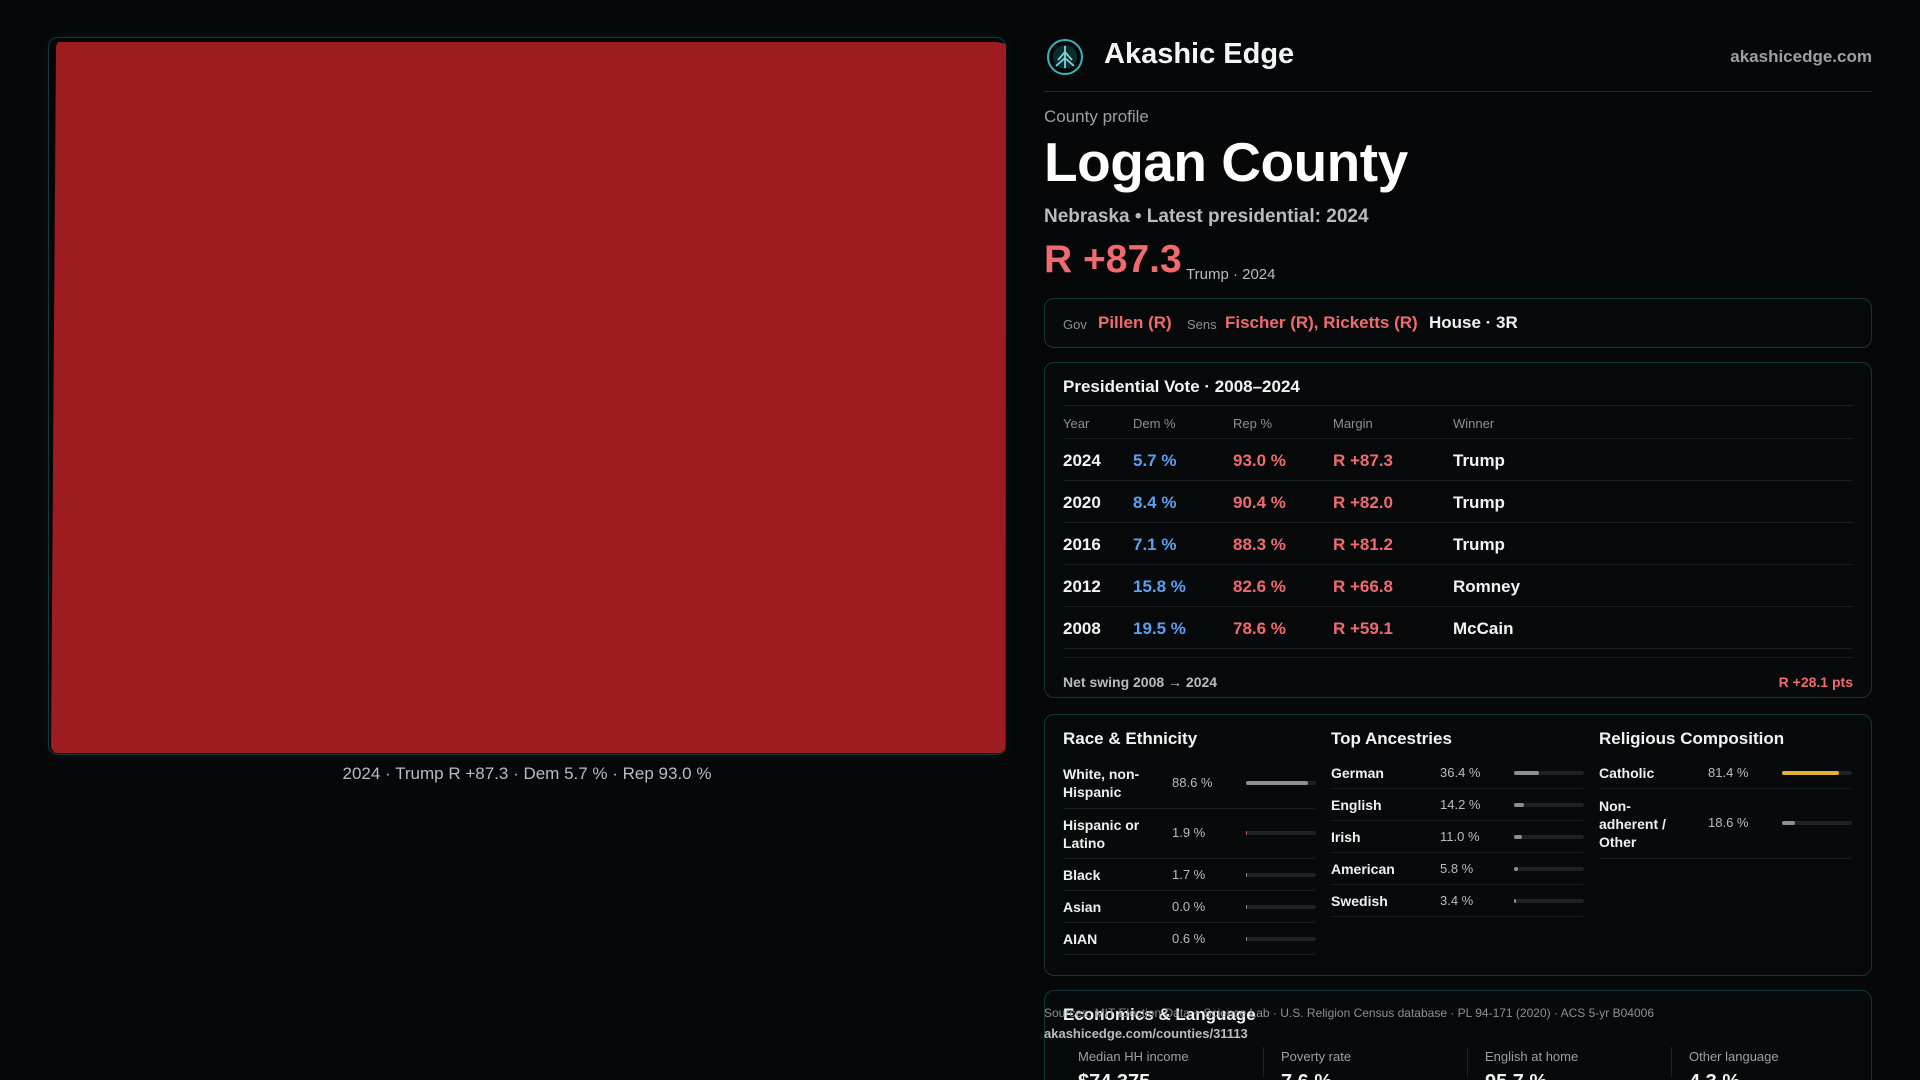 Image resolution: width=1920 pixels, height=1080 pixels. Describe the element at coordinates (1096, 116) in the screenshot. I see `page-kicker: County profile` at that location.